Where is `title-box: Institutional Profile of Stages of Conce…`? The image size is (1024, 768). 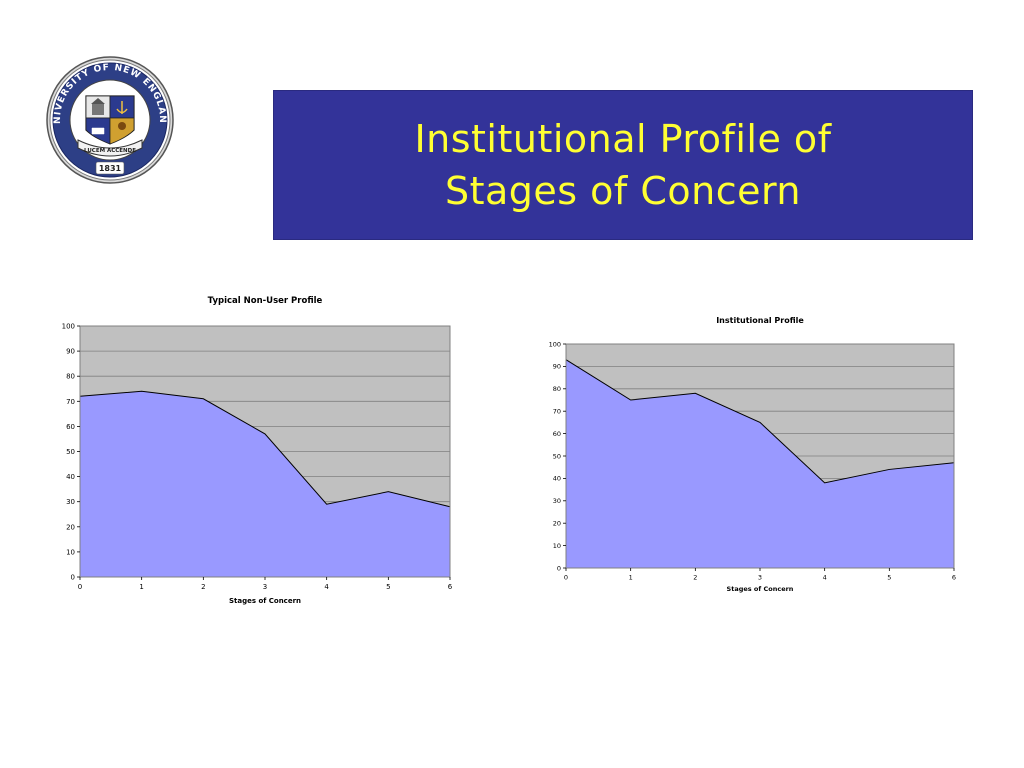
title-box: Institutional Profile of Stages of Conce… is located at coordinates (623, 165).